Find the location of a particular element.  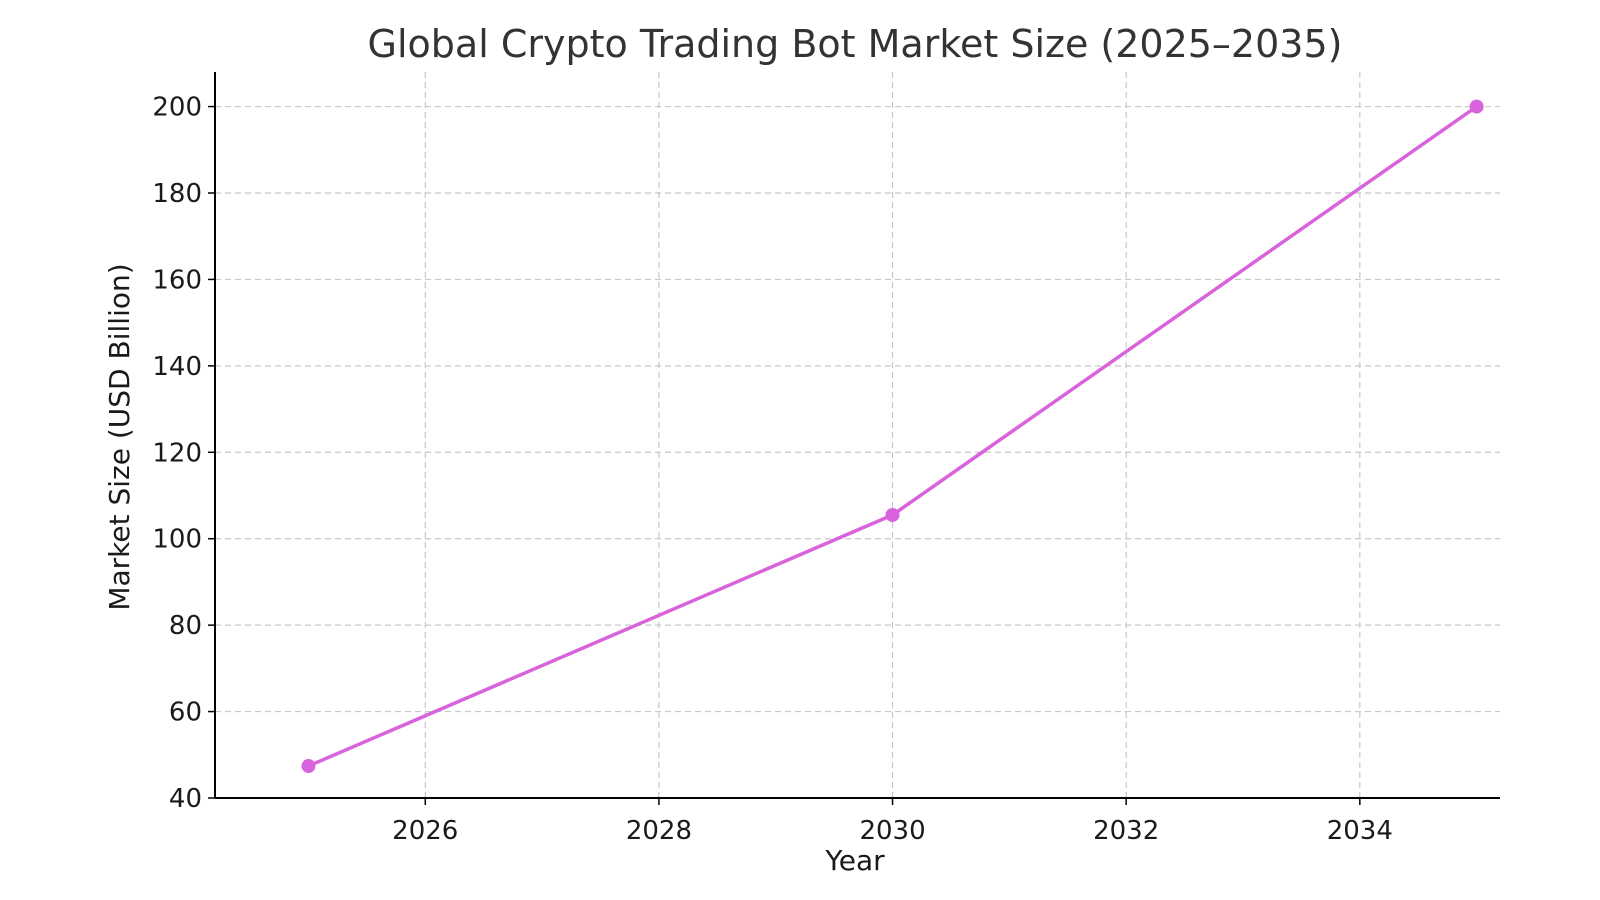

y-tick-label: 140 is located at coordinates (177, 367).